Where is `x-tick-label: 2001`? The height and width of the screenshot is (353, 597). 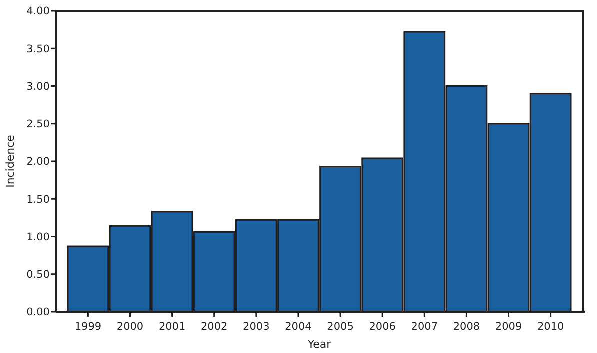
x-tick-label: 2001 is located at coordinates (172, 327).